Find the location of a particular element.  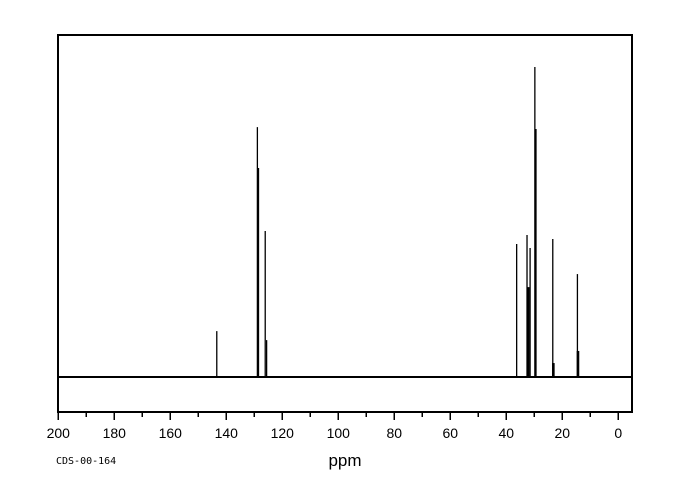

tick-label-20: 20 is located at coordinates (563, 433).